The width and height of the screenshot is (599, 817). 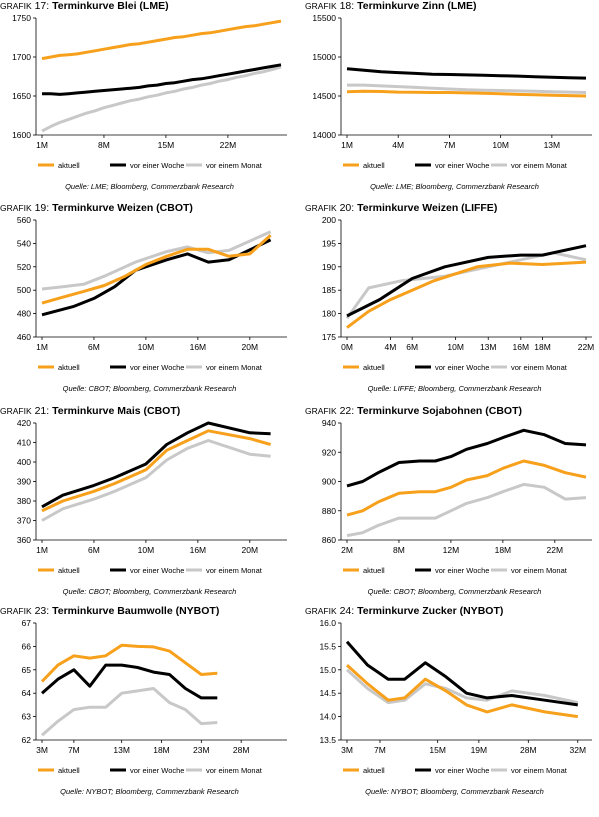 I want to click on y-tick-label: 63, so click(x=27, y=717).